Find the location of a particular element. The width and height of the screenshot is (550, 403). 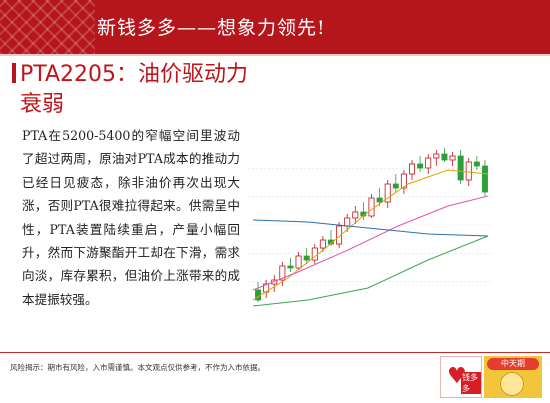

banner-divider is located at coordinates (275, 55).